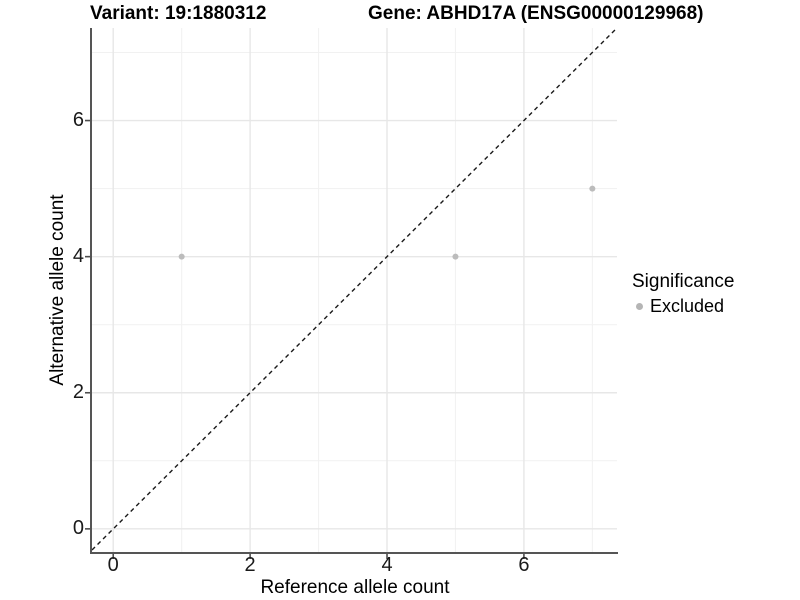  What do you see at coordinates (78, 392) in the screenshot?
I see `y-tick-label: 2` at bounding box center [78, 392].